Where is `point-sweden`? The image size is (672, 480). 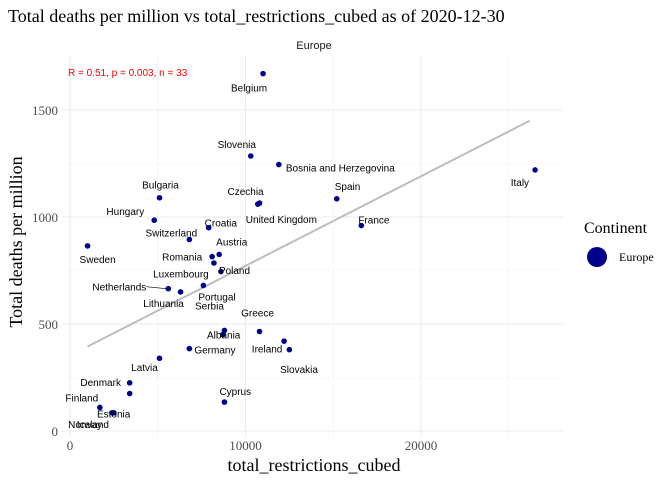
point-sweden is located at coordinates (87, 246).